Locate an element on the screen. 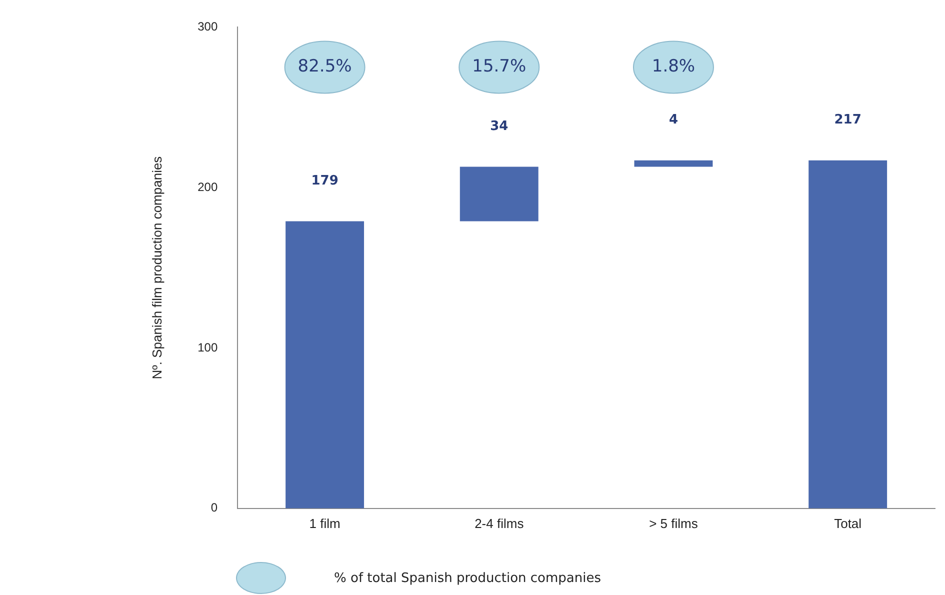 The image size is (945, 595). data-label: 179 is located at coordinates (324, 181).